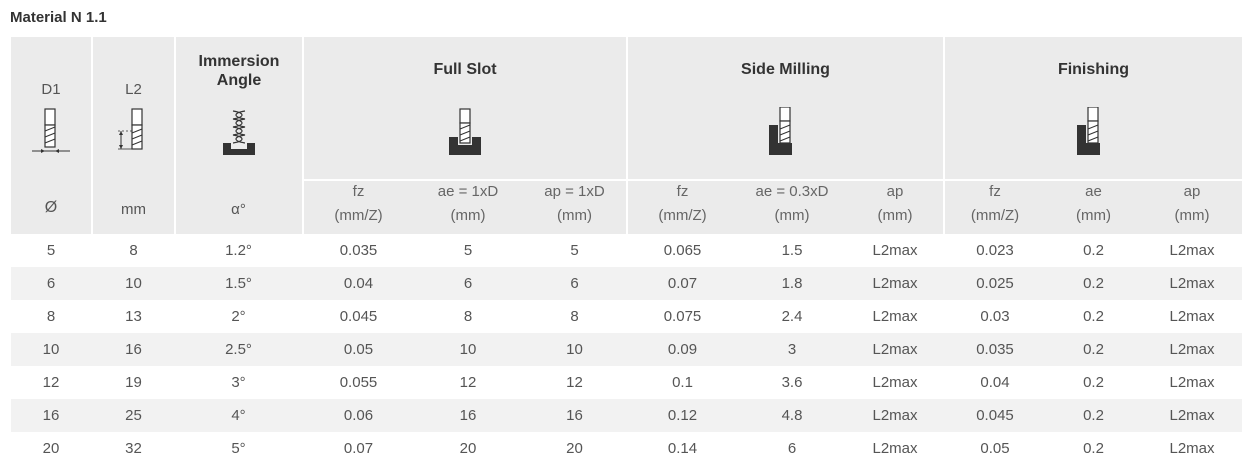 The width and height of the screenshot is (1247, 472). Describe the element at coordinates (995, 204) in the screenshot. I see `finishing-fz-header: fz (mm/Z)` at that location.